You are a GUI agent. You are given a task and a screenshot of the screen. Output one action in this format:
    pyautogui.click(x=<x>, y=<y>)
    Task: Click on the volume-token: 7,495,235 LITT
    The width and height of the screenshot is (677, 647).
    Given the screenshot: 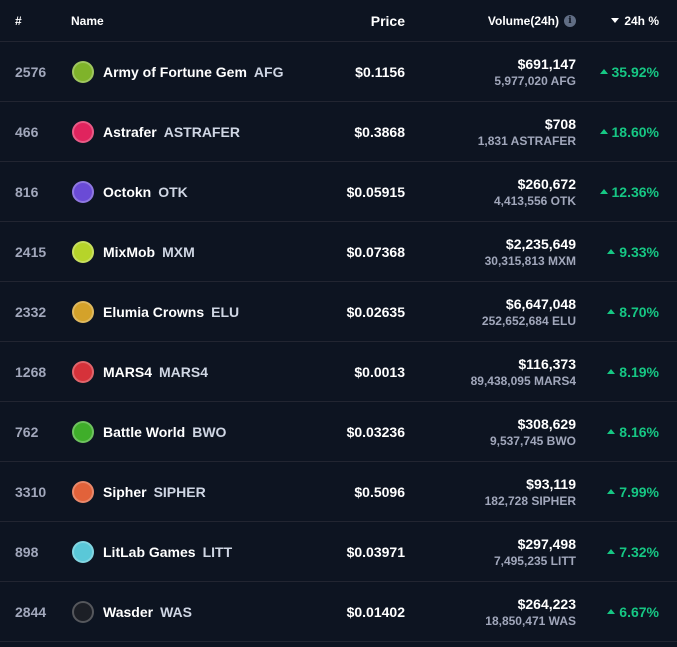 What is the action you would take?
    pyautogui.click(x=534, y=560)
    